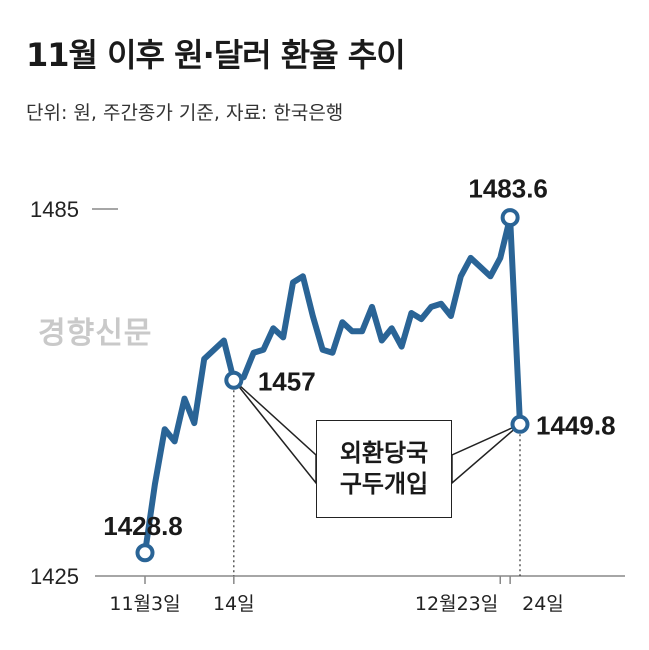 This screenshot has width=649, height=650. What do you see at coordinates (216, 55) in the screenshot?
I see `chart-title: 11월 이후 원·달러 환율 추이` at bounding box center [216, 55].